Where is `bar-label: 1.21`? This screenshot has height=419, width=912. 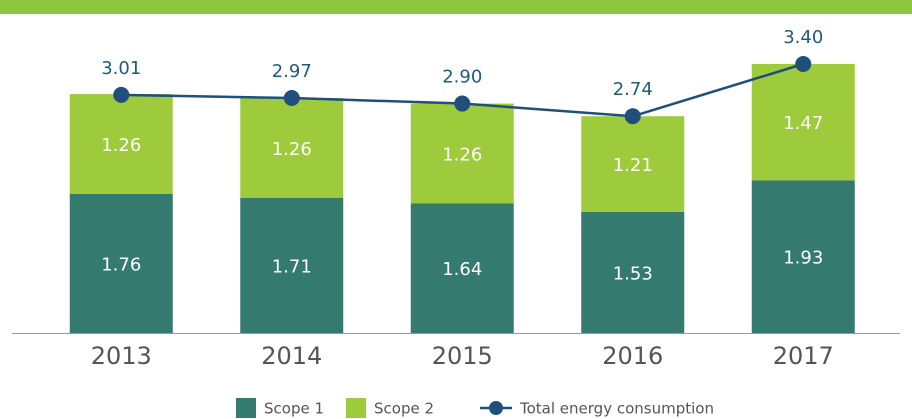 bar-label: 1.21 is located at coordinates (633, 165).